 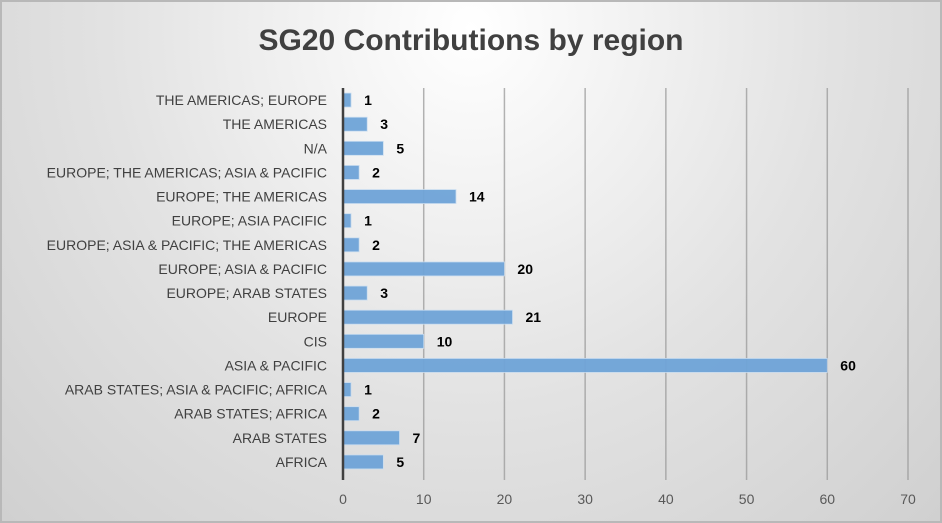 I want to click on data-label: 7, so click(x=417, y=438).